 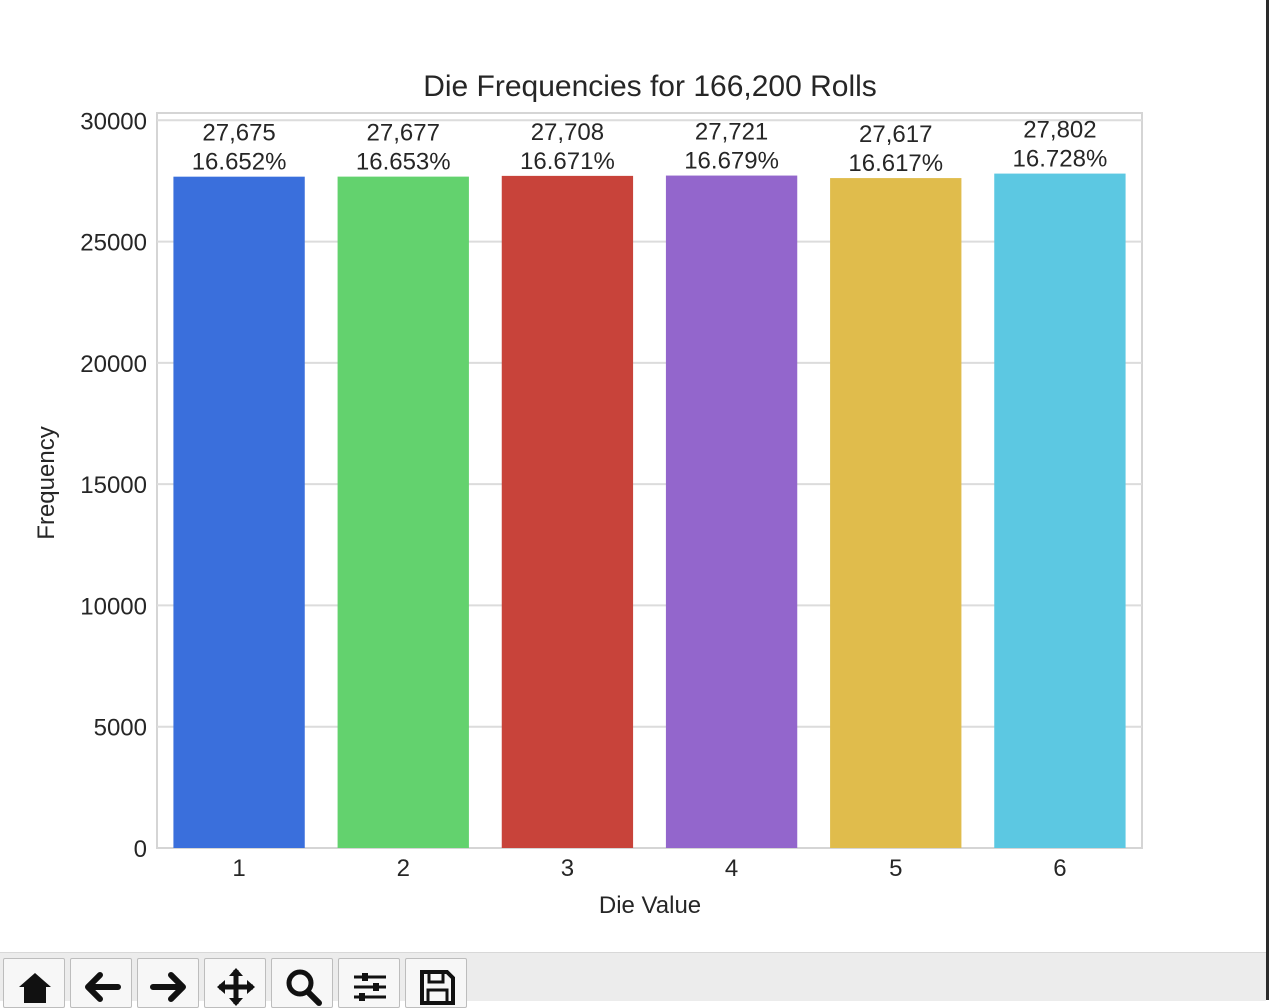 I want to click on y-tick-label: 15000, so click(x=113, y=485).